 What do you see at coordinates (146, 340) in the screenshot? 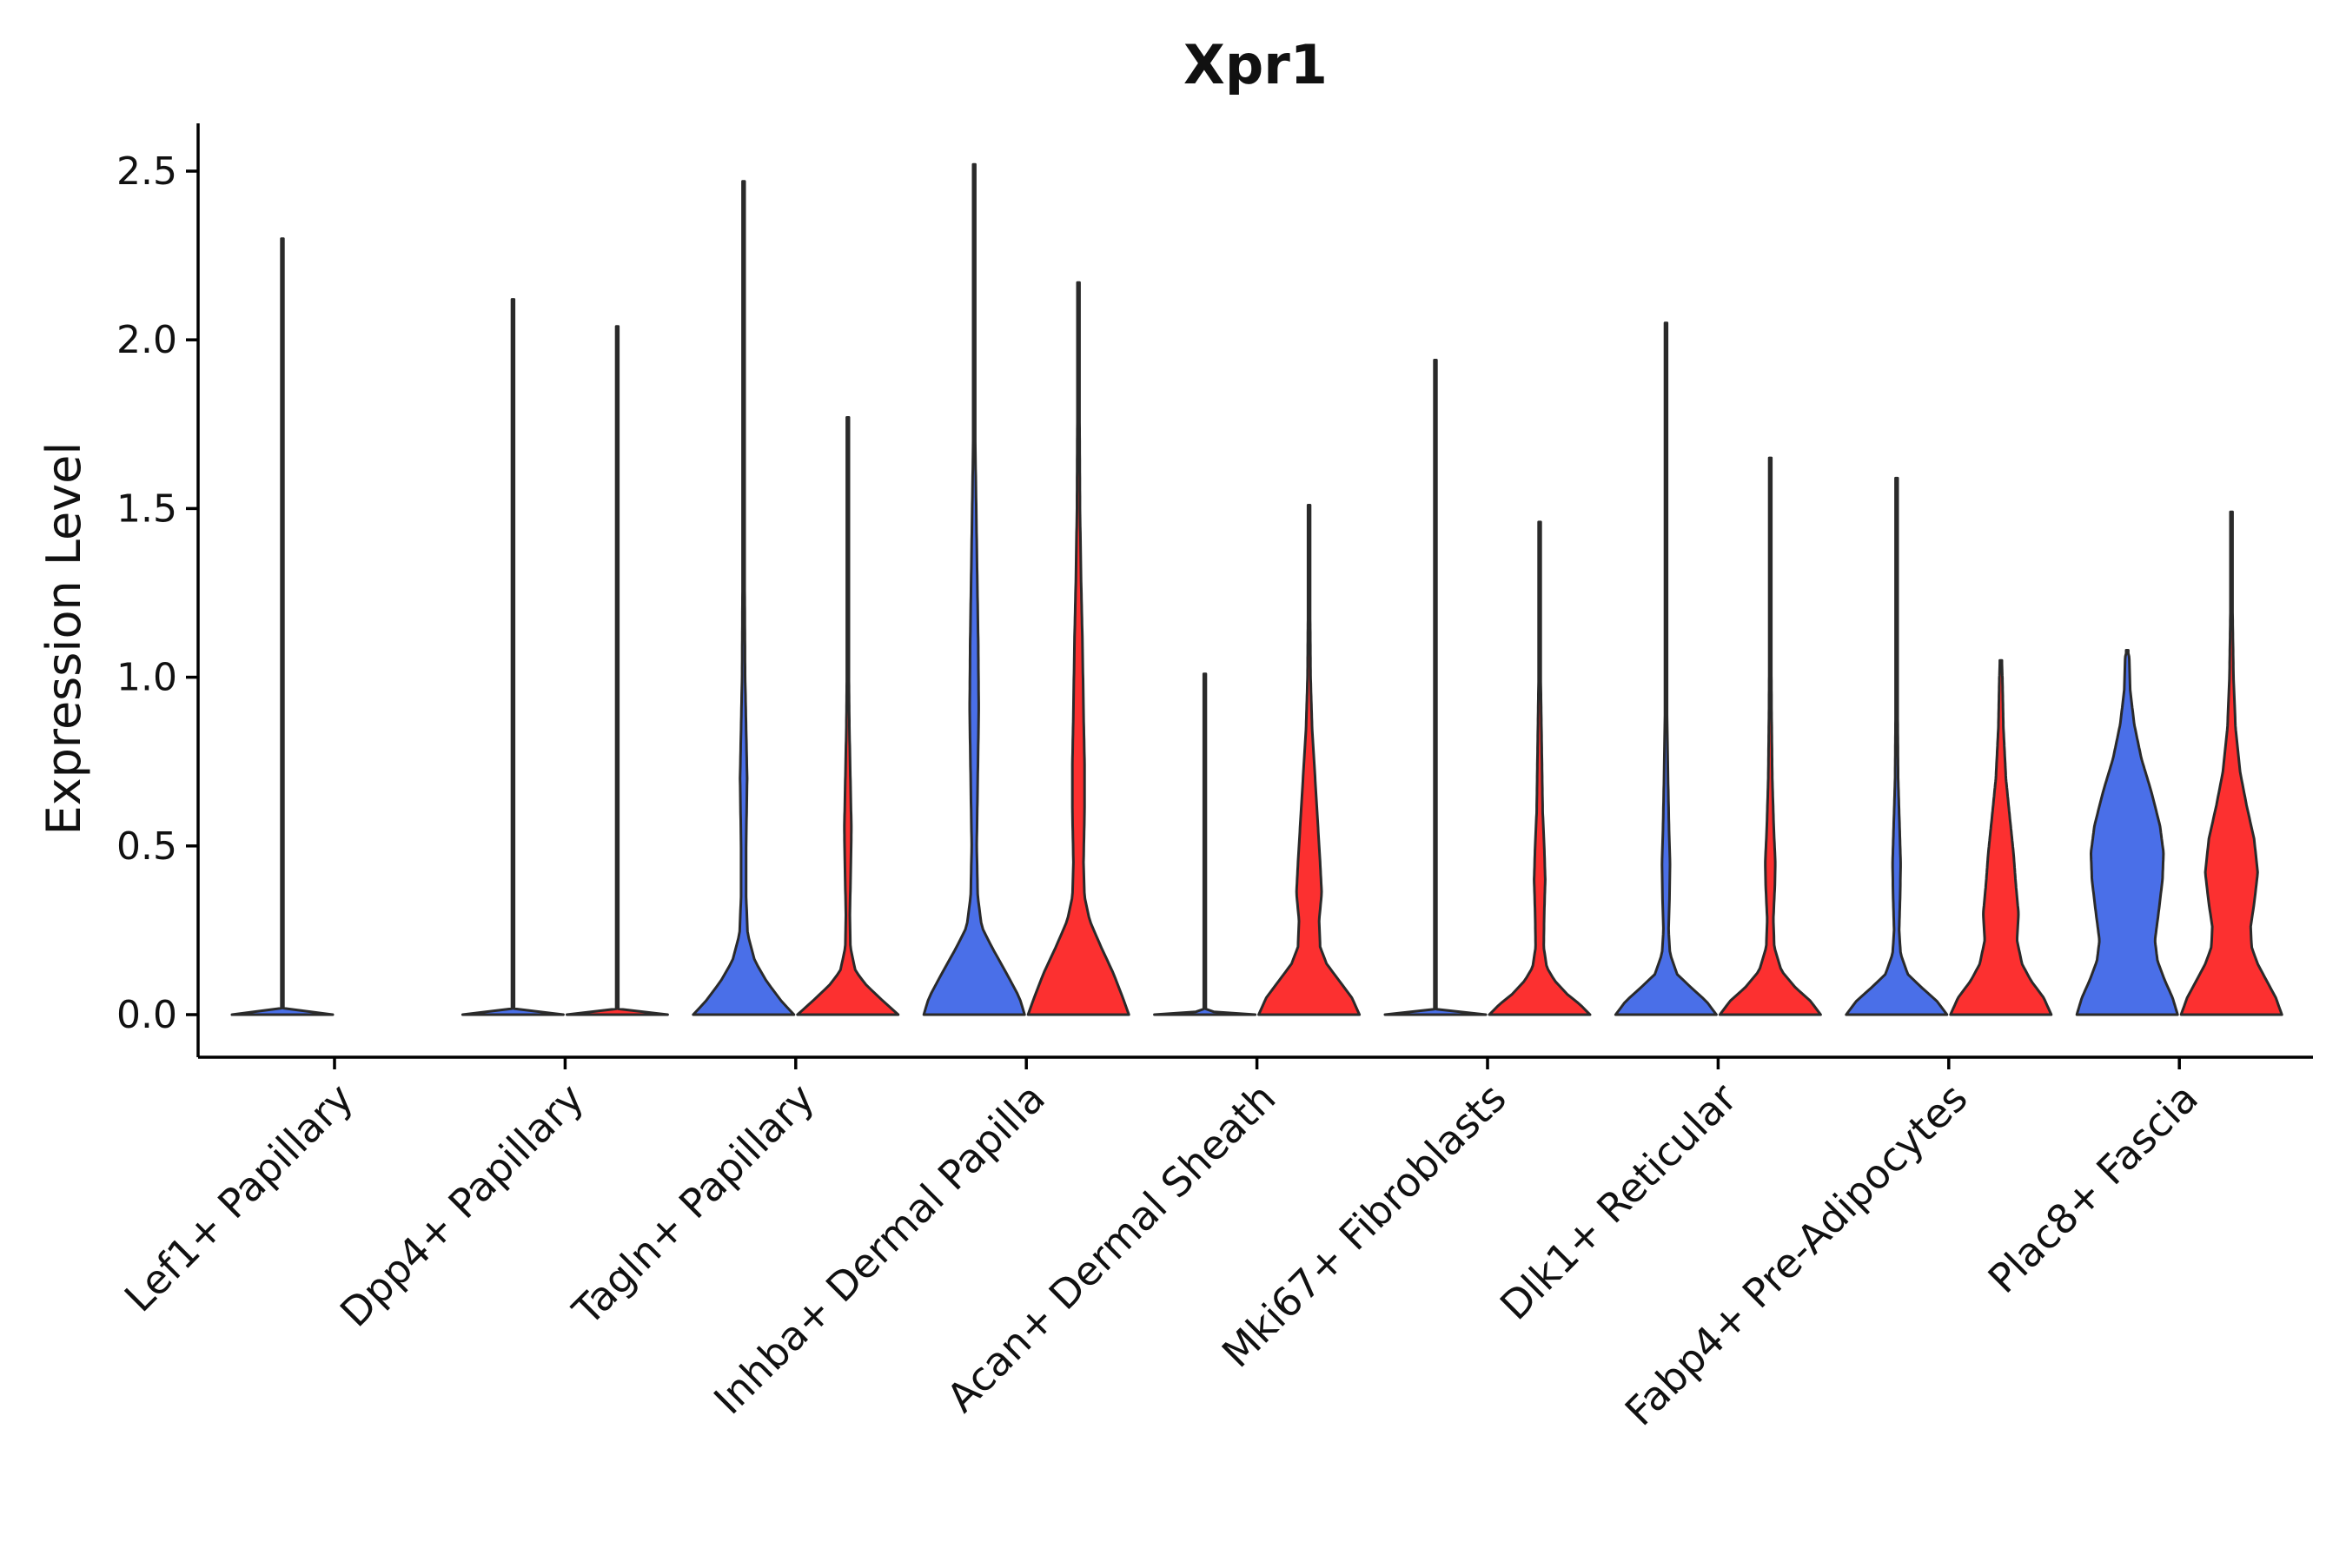
I see `y-tick-label: 2.0` at bounding box center [146, 340].